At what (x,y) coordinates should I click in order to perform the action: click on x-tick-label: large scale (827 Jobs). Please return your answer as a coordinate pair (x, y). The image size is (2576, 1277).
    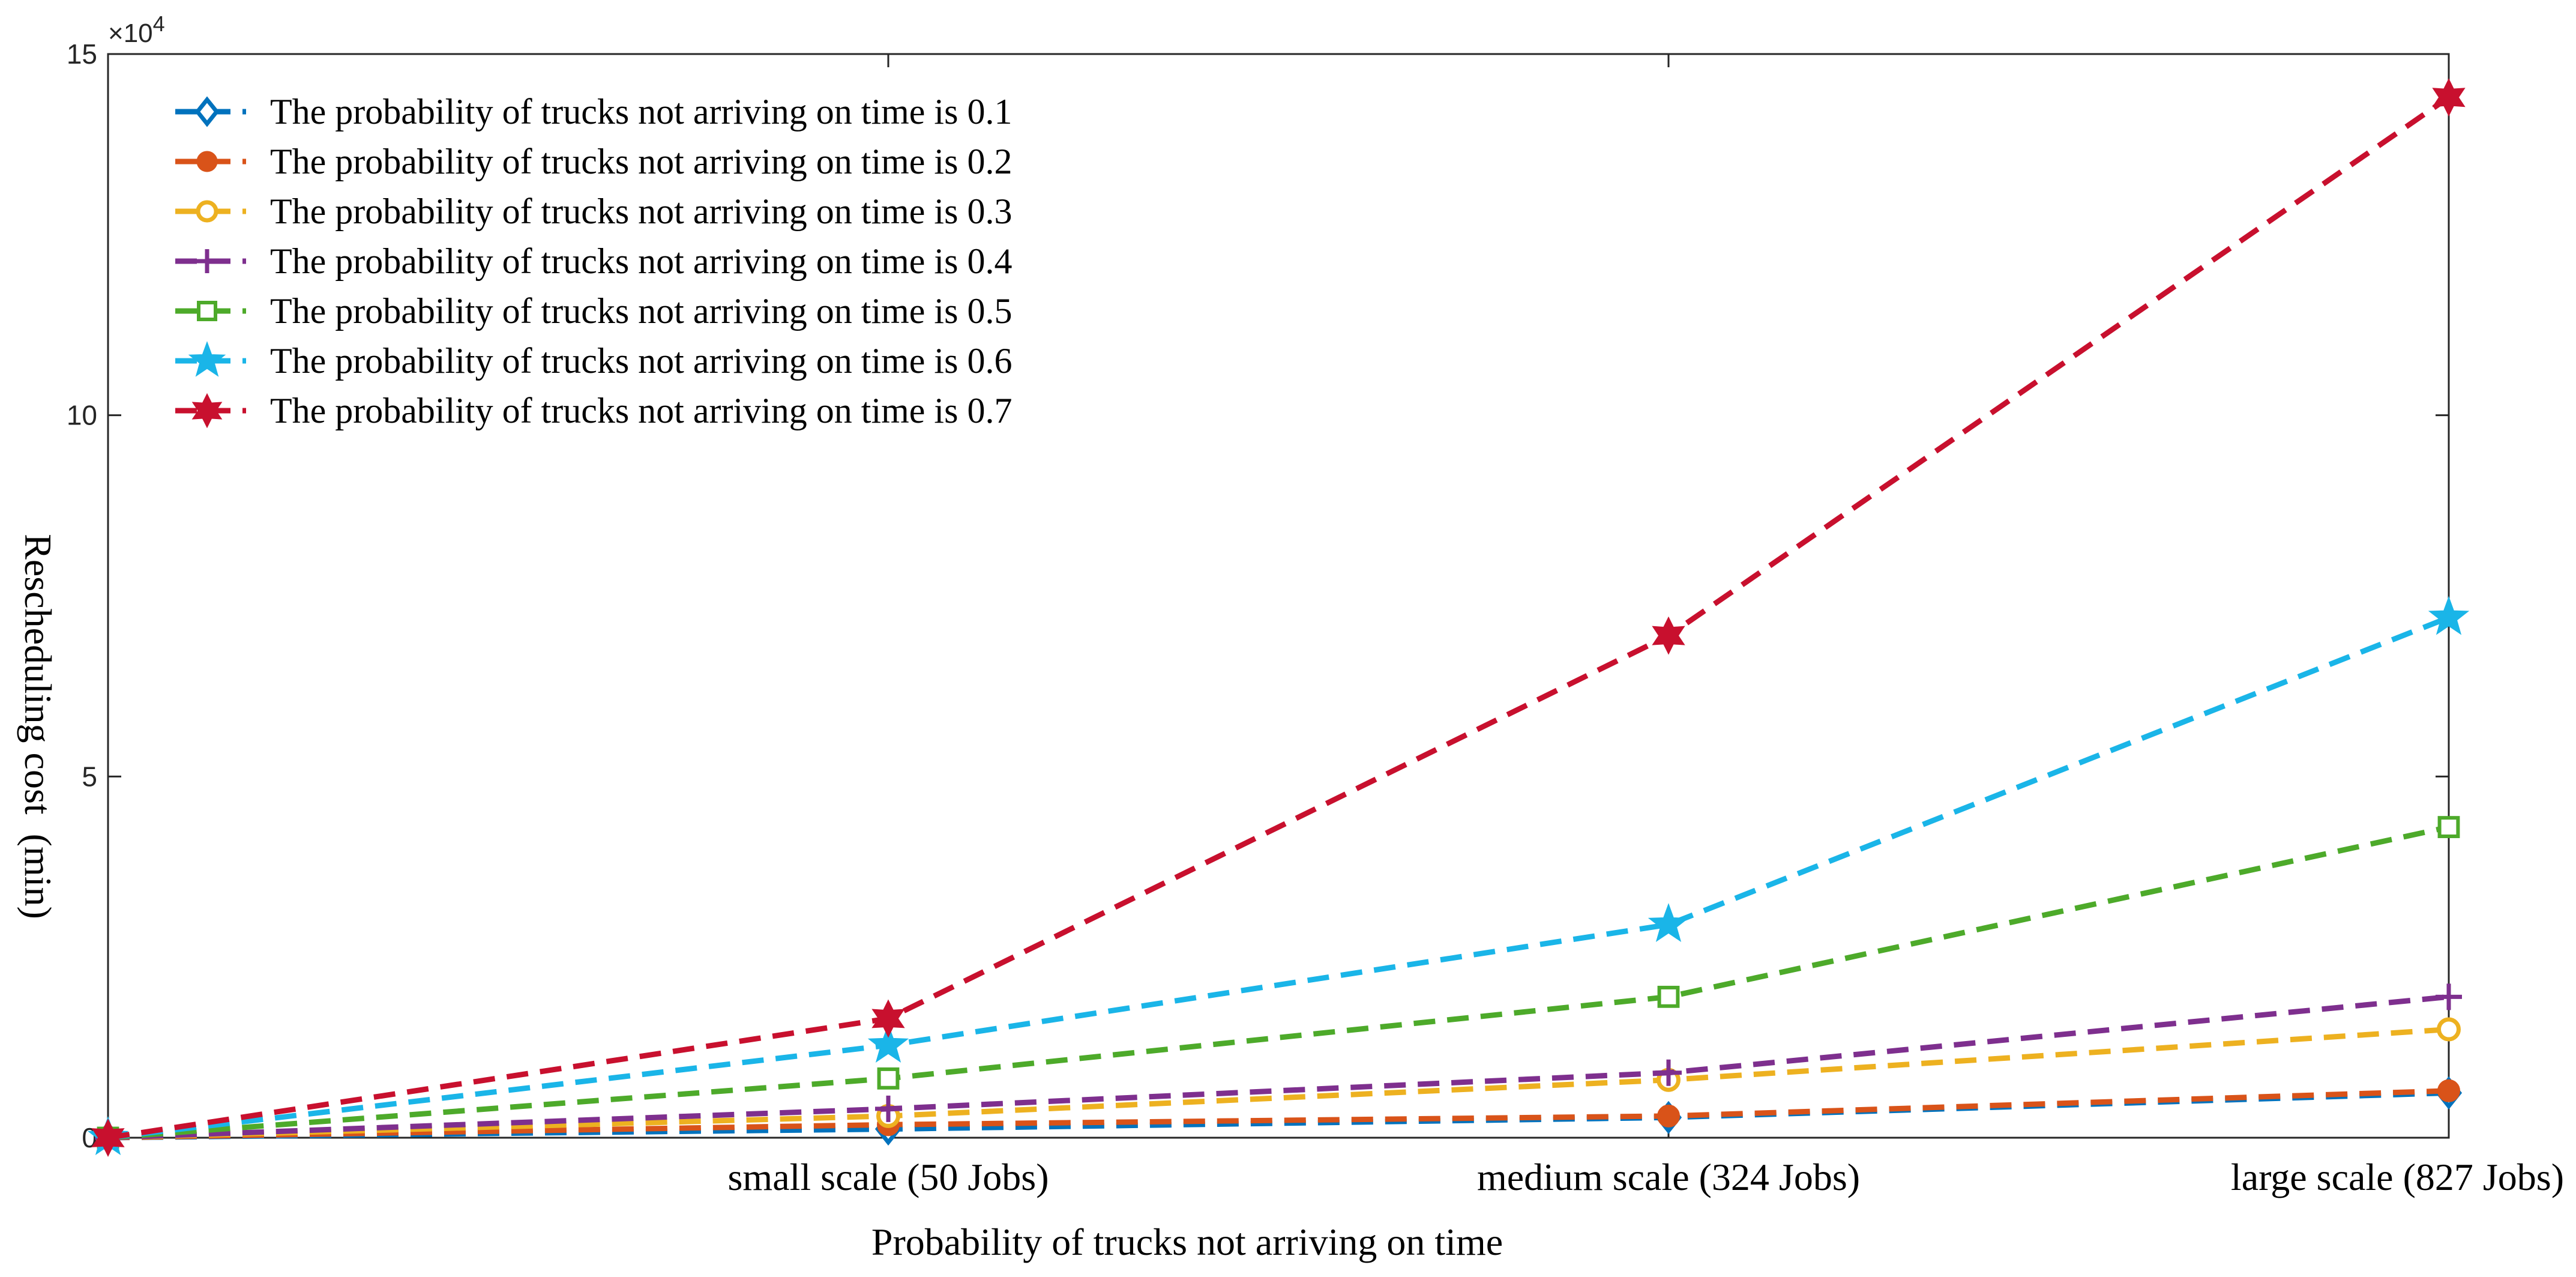
    Looking at the image, I should click on (2397, 1177).